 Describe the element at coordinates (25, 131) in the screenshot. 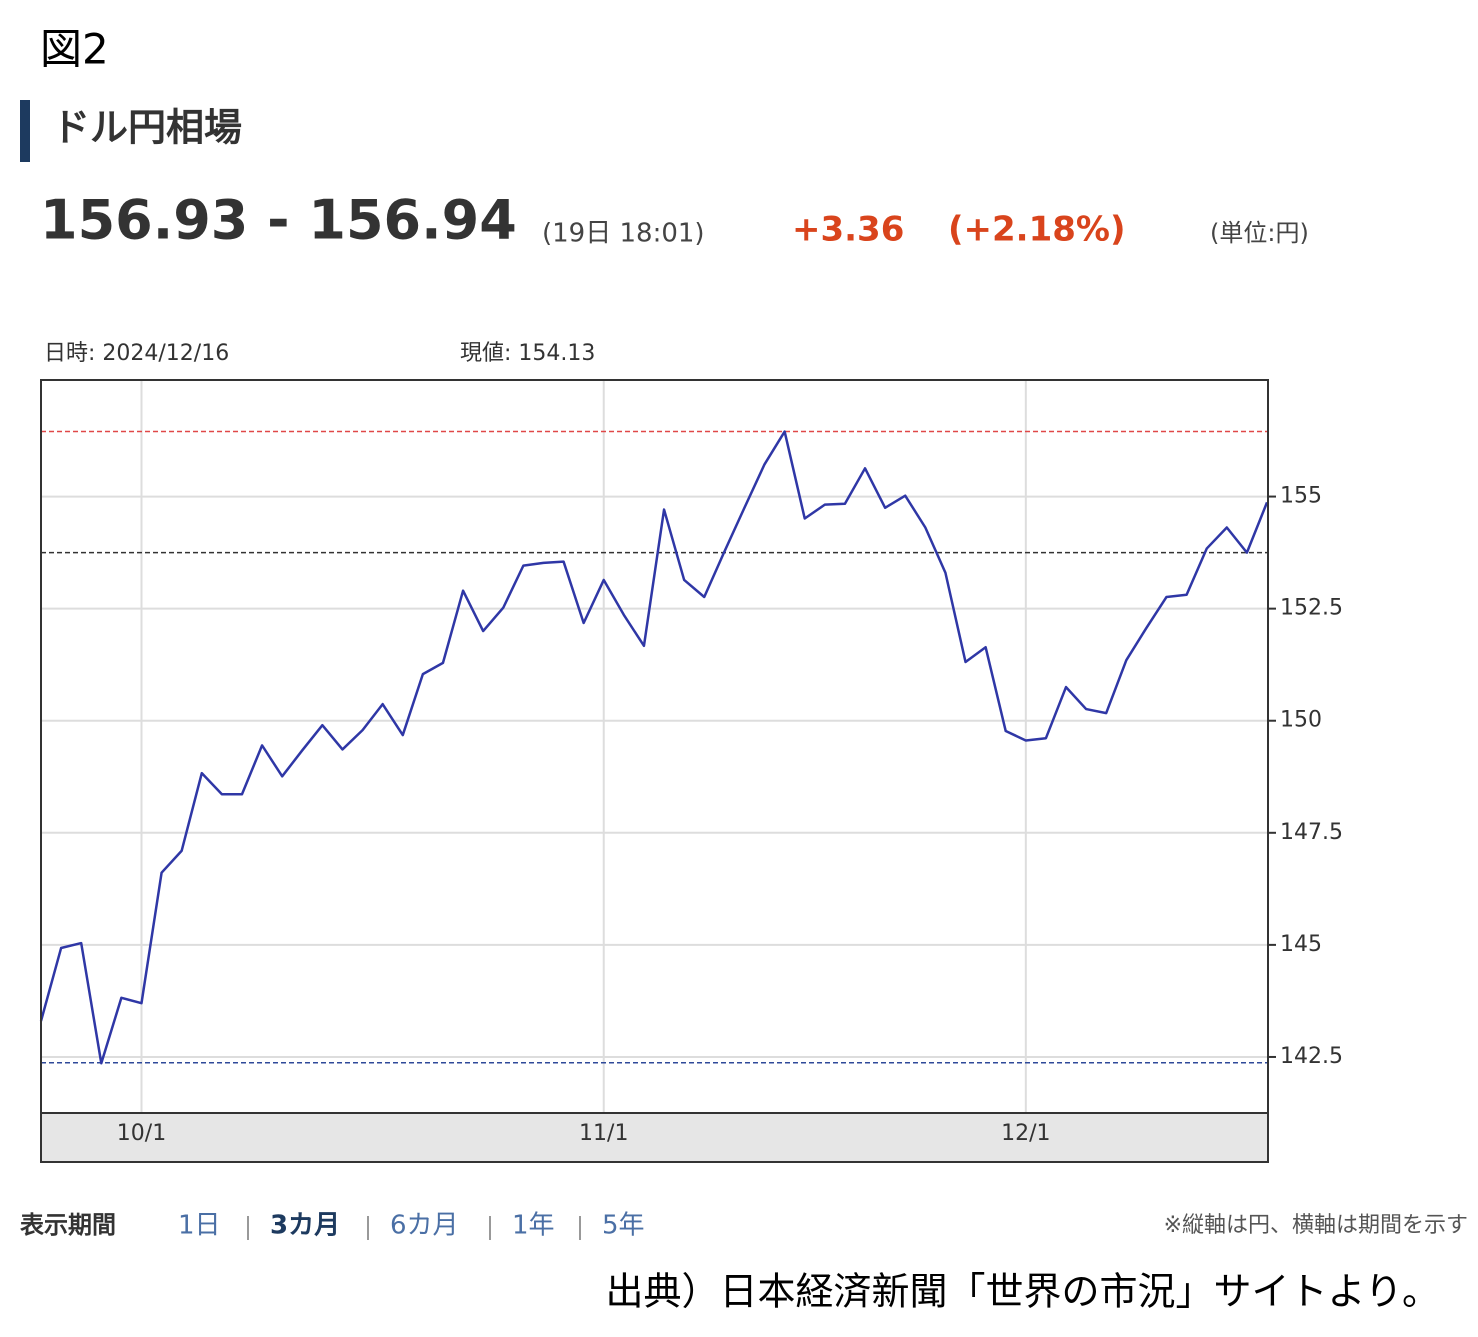

I see `title-bar` at that location.